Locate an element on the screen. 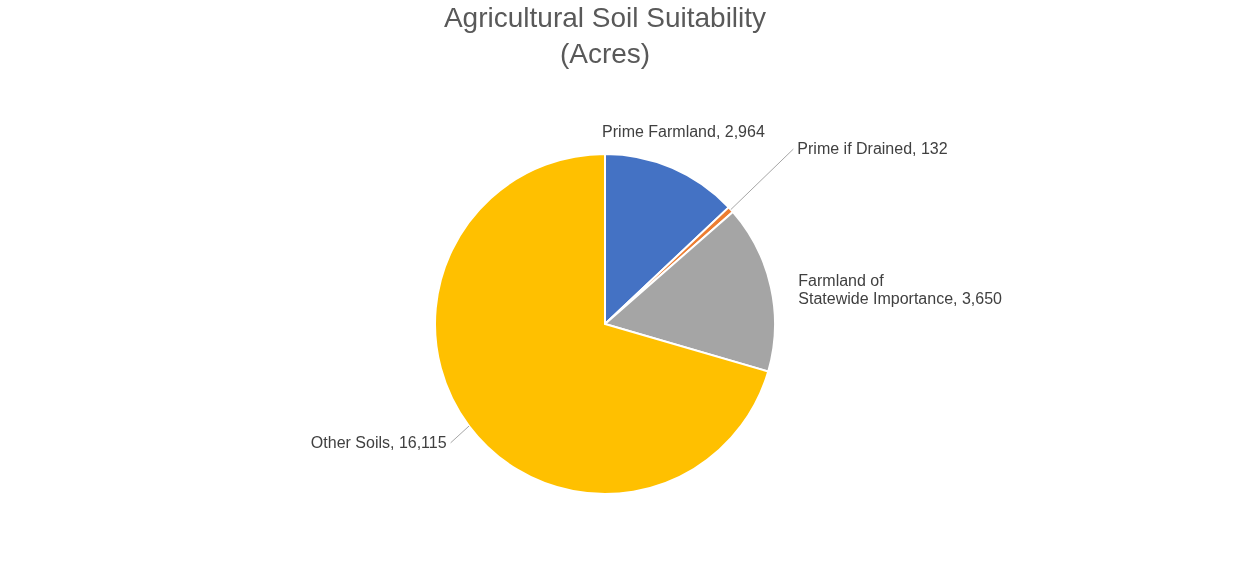 This screenshot has width=1244, height=575. slice-label: Prime Farmland, 2,964 is located at coordinates (683, 132).